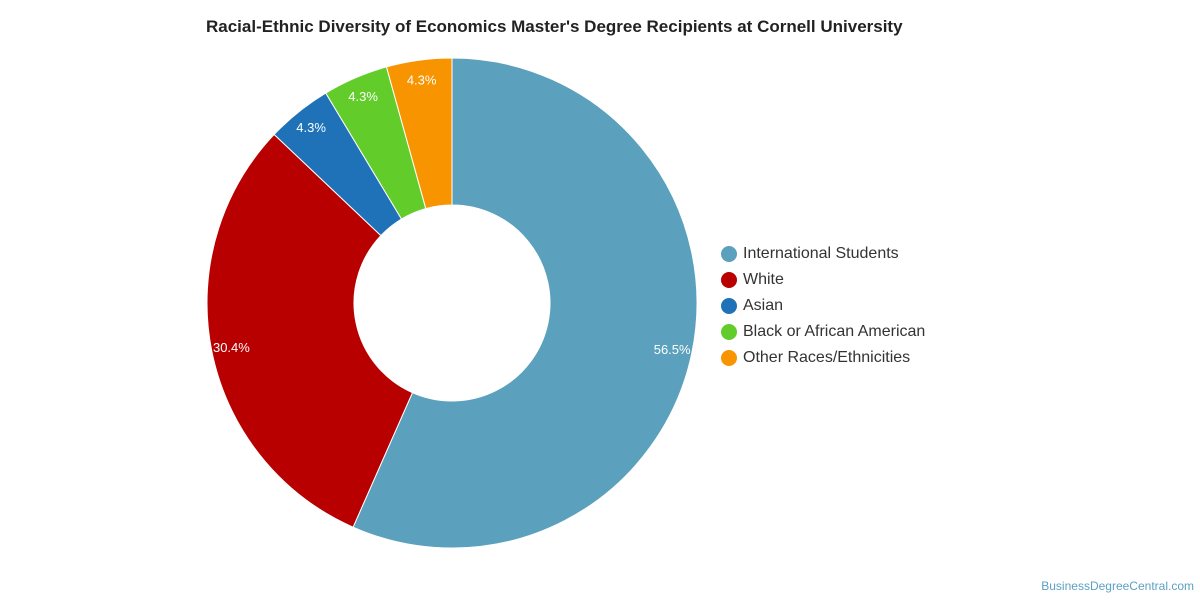  Describe the element at coordinates (827, 357) in the screenshot. I see `legend-label-other-races-ethnicities: Other Races/Ethnicities` at that location.